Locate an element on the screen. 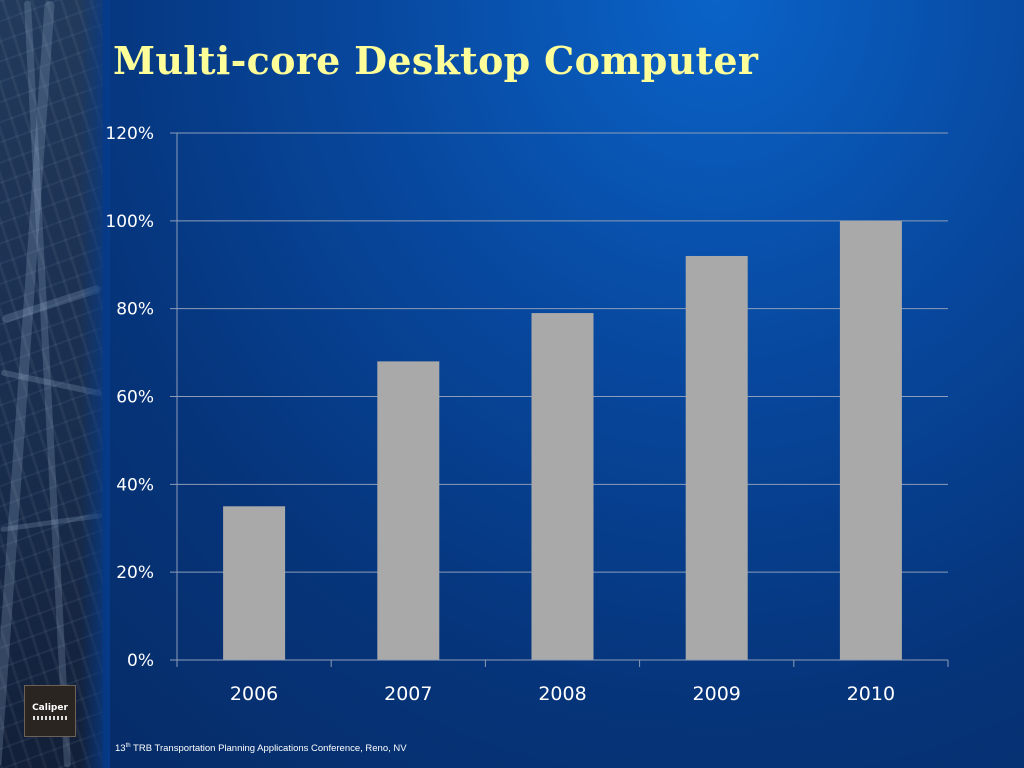  bar-2010 is located at coordinates (870, 440).